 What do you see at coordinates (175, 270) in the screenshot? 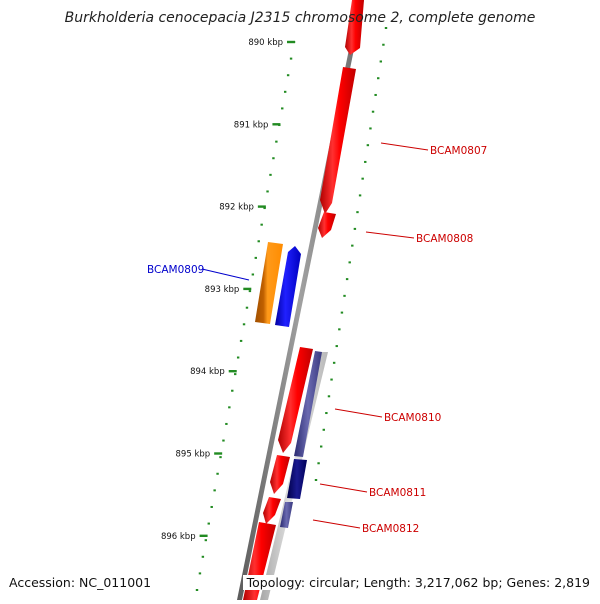
I see `gene-label-bcam0809: BCAM0809` at bounding box center [175, 270].